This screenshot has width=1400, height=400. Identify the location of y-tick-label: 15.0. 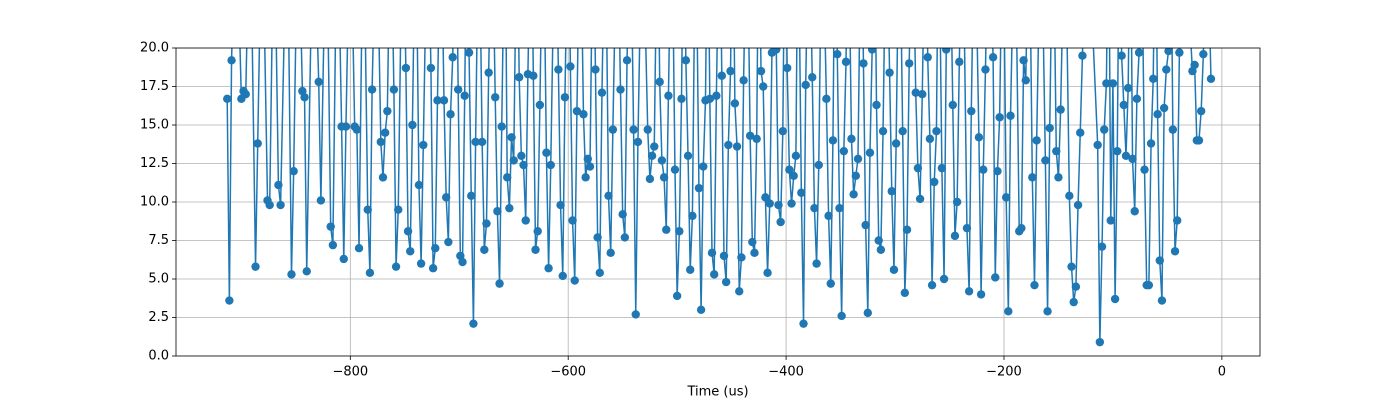
(154, 125).